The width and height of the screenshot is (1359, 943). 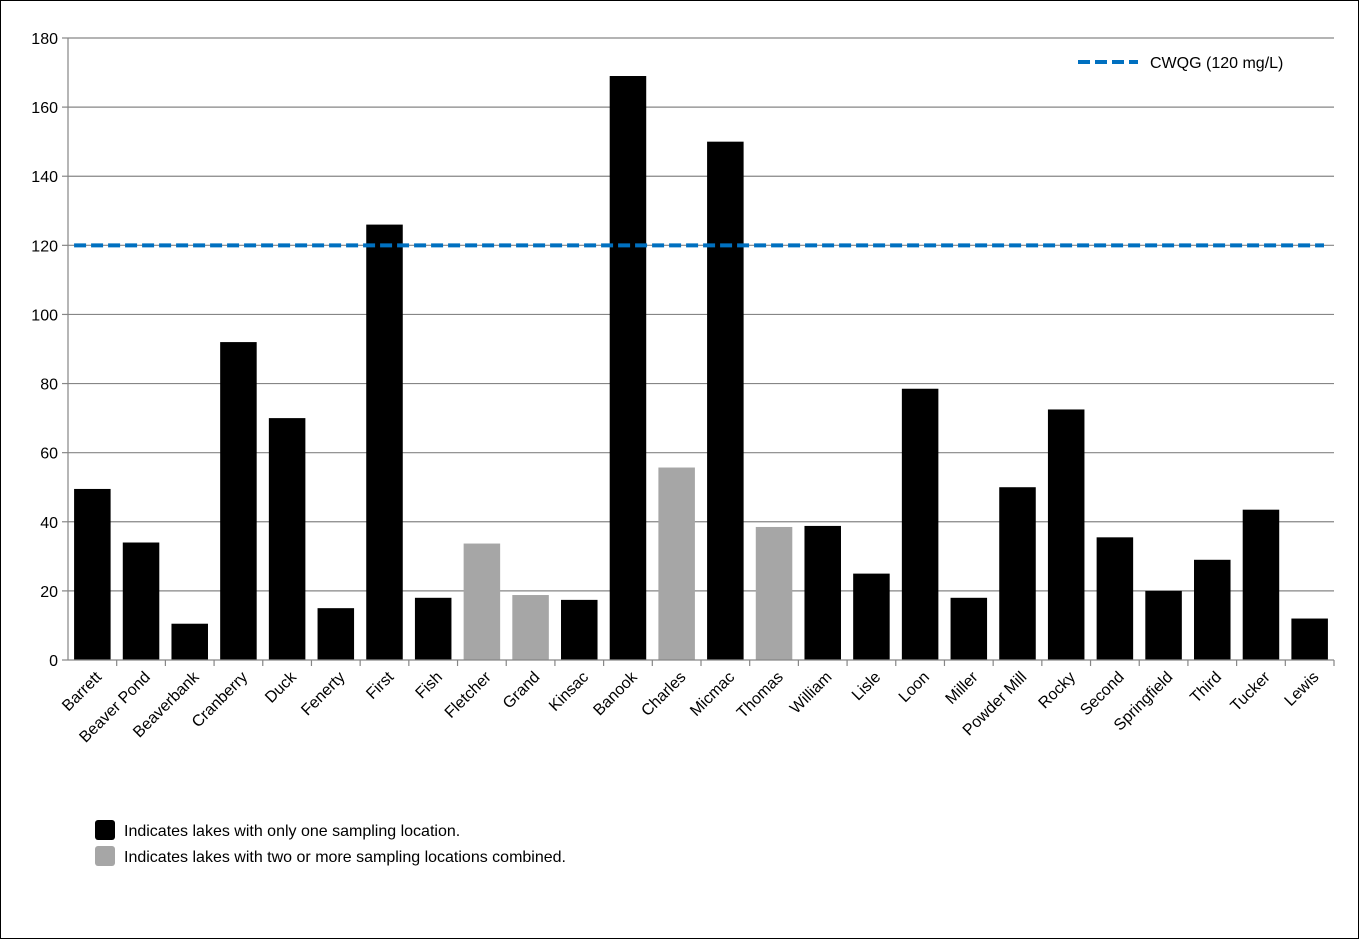 What do you see at coordinates (380, 685) in the screenshot?
I see `x-tick-label: First` at bounding box center [380, 685].